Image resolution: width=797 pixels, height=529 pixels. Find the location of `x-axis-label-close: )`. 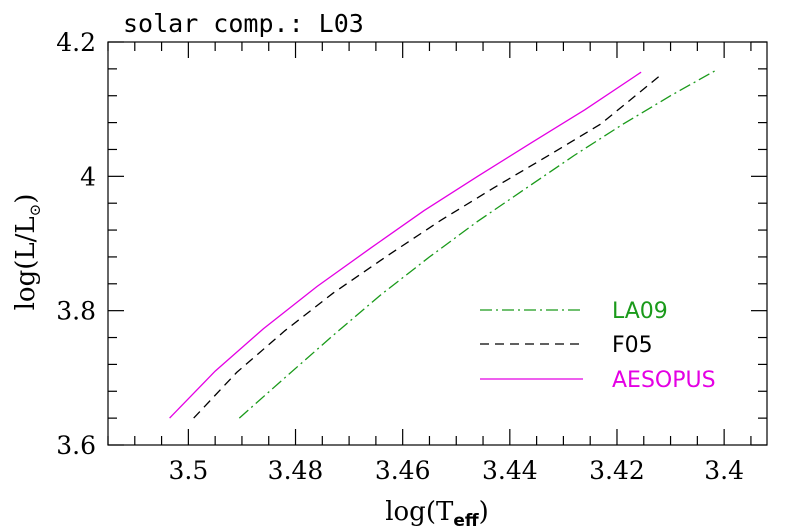

x-axis-label-close: ) is located at coordinates (484, 512).